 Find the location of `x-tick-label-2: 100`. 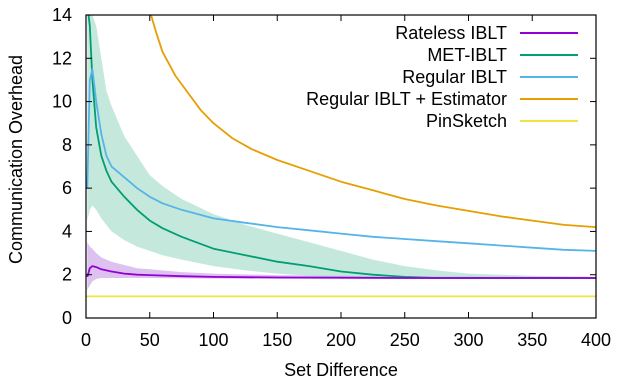

x-tick-label-2: 100 is located at coordinates (213, 340).